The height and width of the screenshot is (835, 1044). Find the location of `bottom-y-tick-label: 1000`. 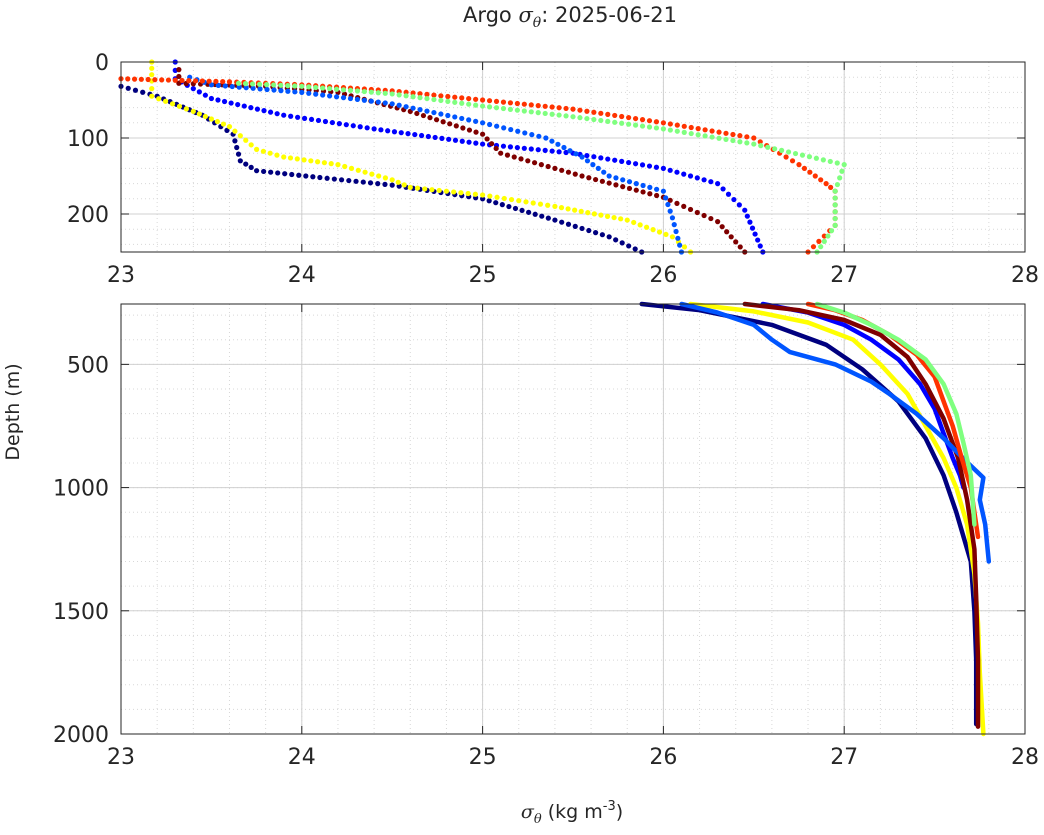

bottom-y-tick-label: 1000 is located at coordinates (81, 489).